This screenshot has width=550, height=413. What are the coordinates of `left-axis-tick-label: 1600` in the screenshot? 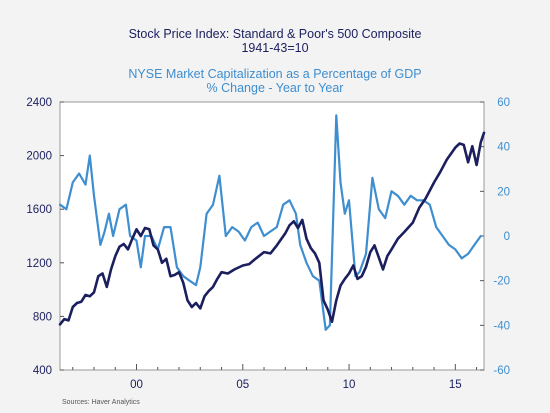 It's located at (39, 210).